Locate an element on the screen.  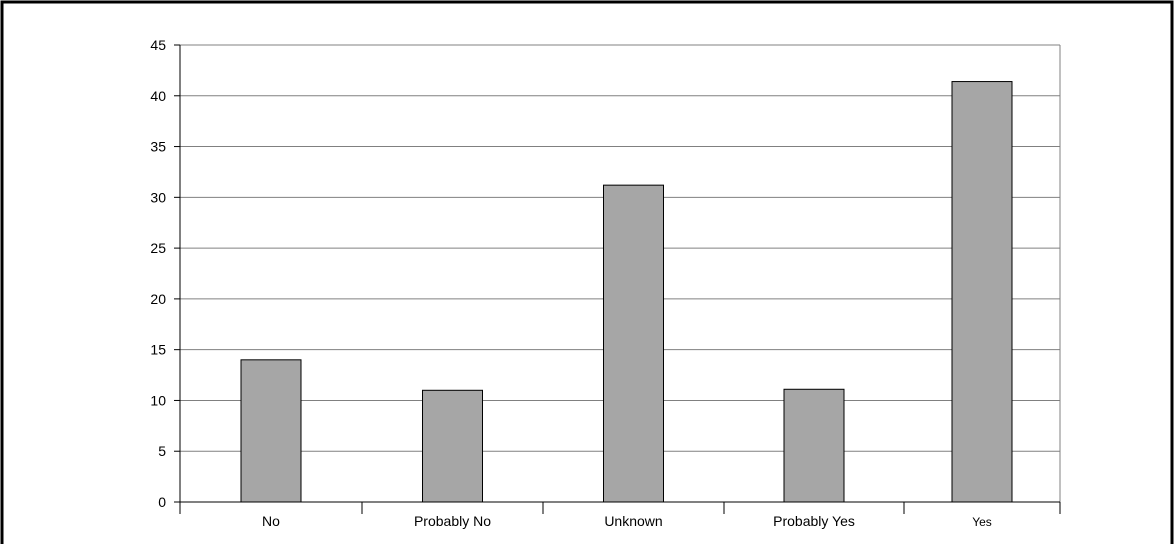
x-tick-labels: No Probably No Unknown Probably Yes Yes is located at coordinates (627, 521).